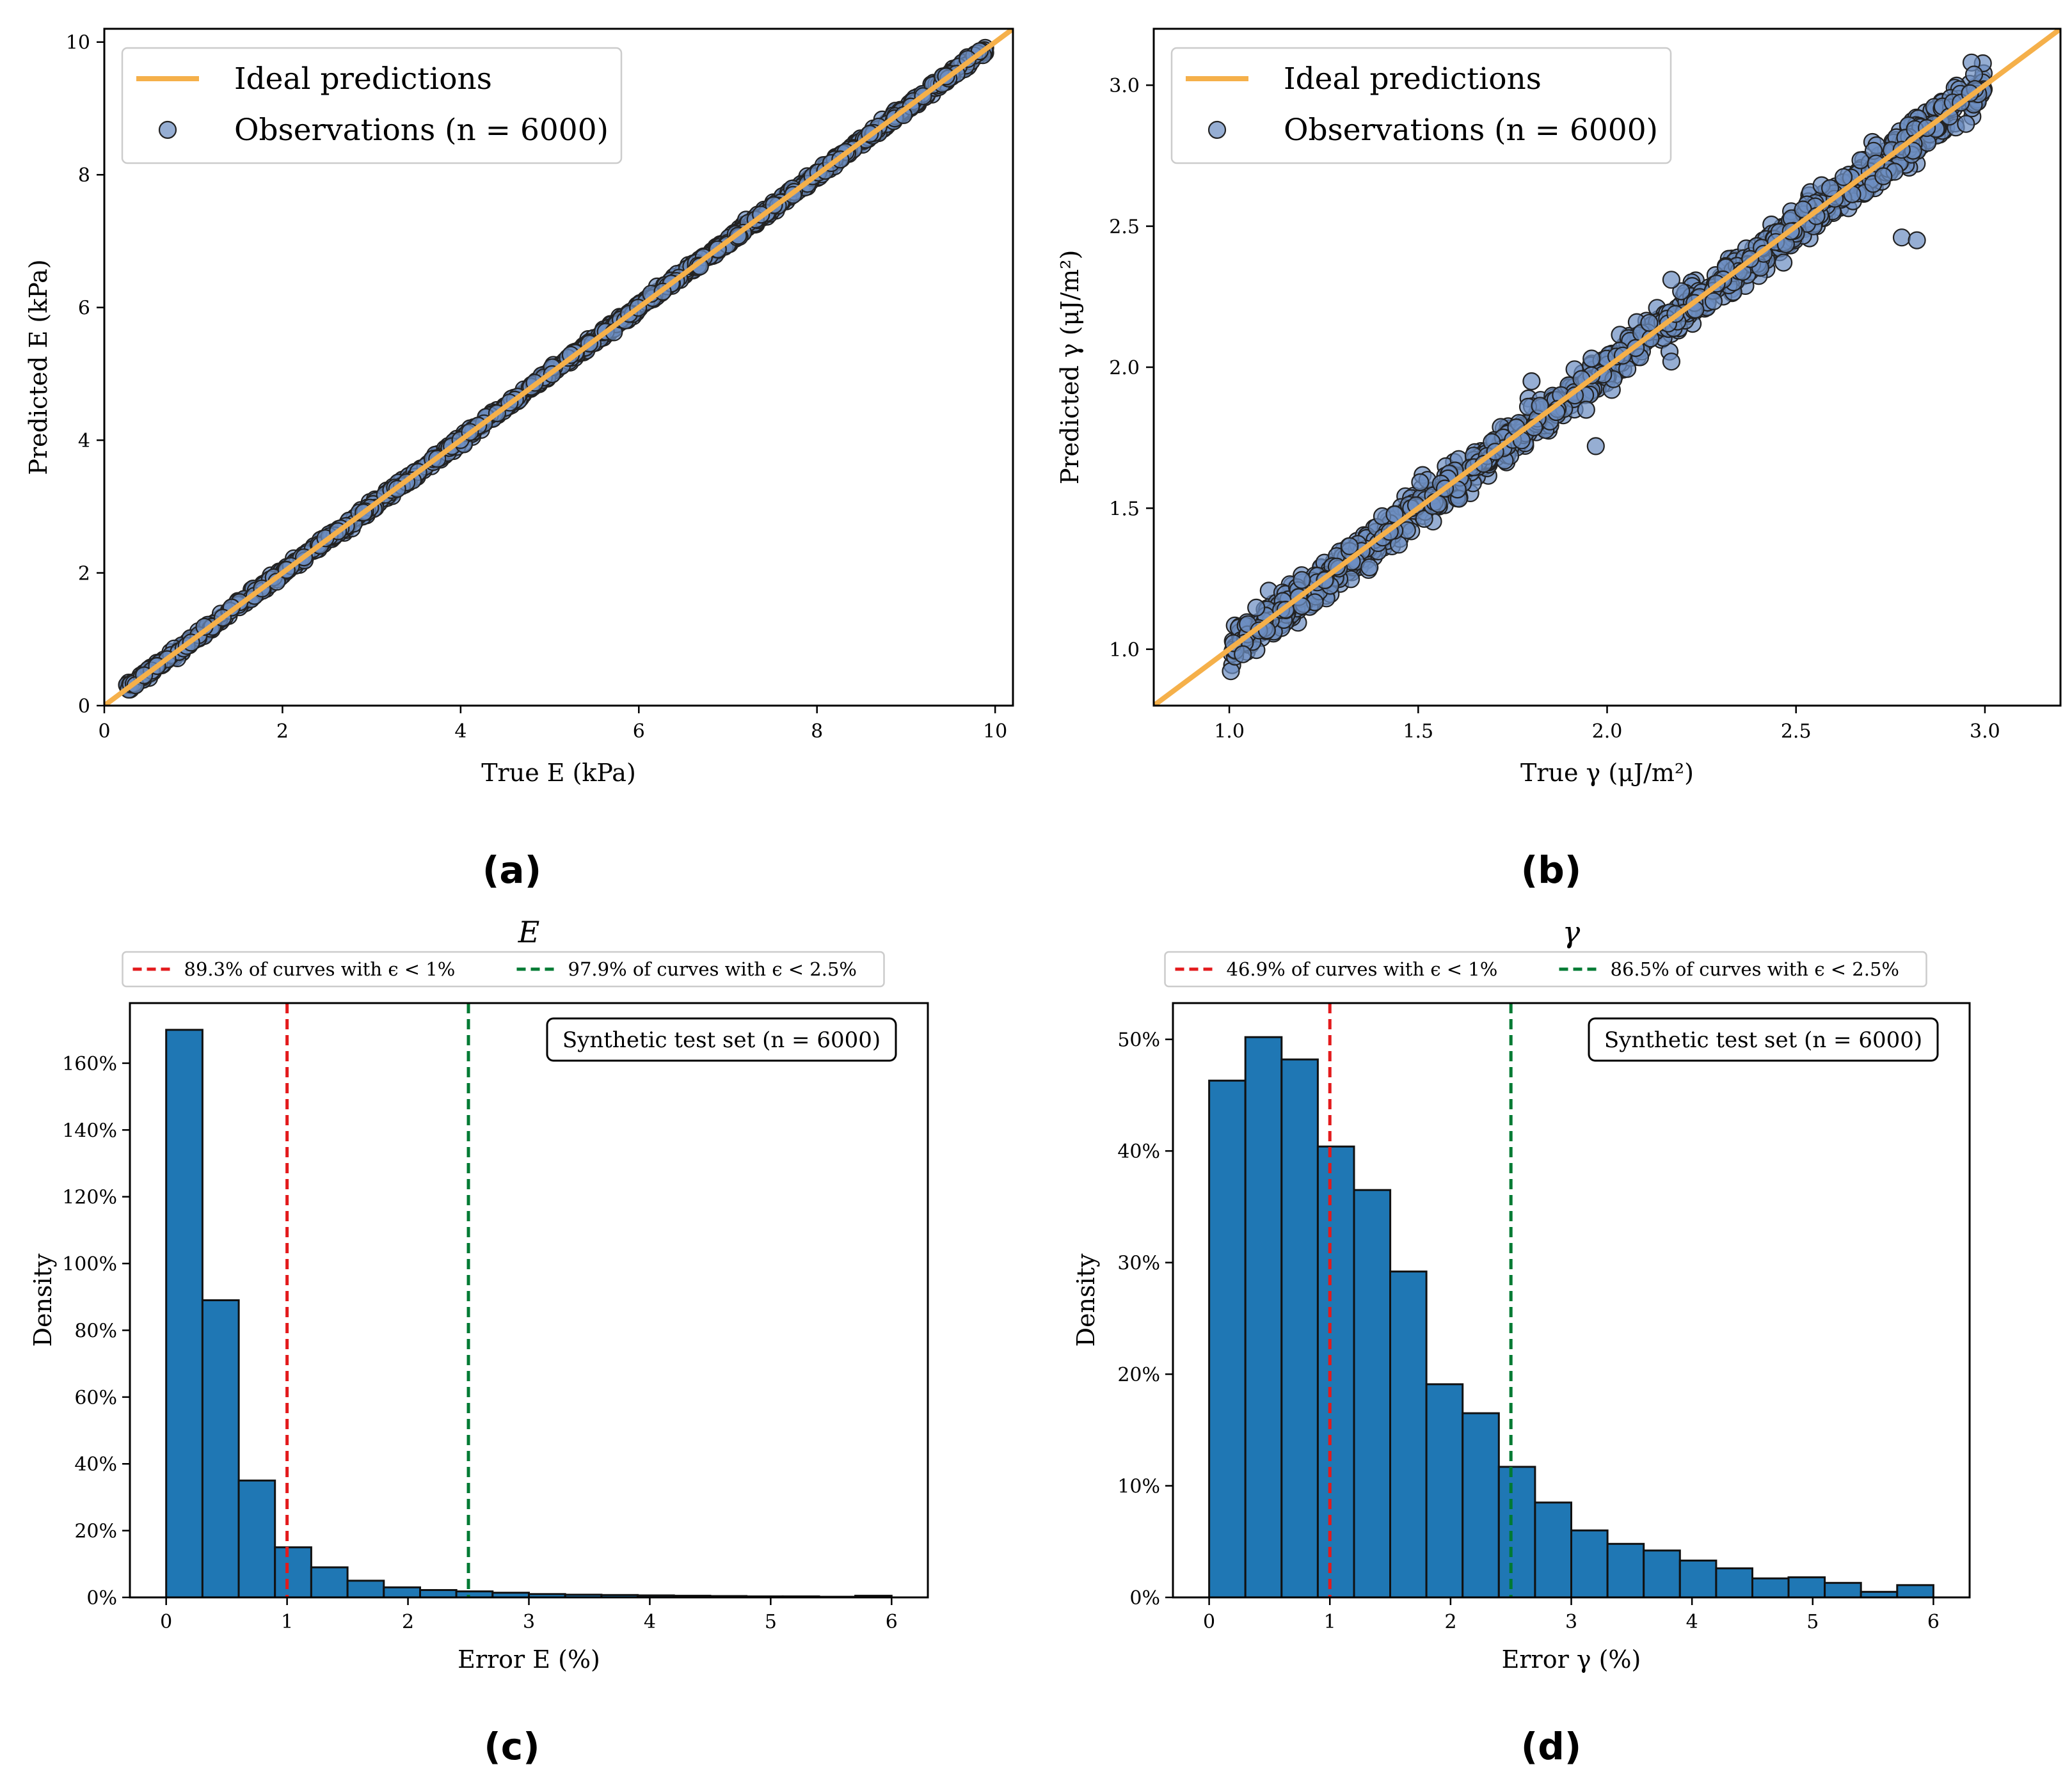  Describe the element at coordinates (84, 309) in the screenshot. I see `y-tick-label: 6` at that location.